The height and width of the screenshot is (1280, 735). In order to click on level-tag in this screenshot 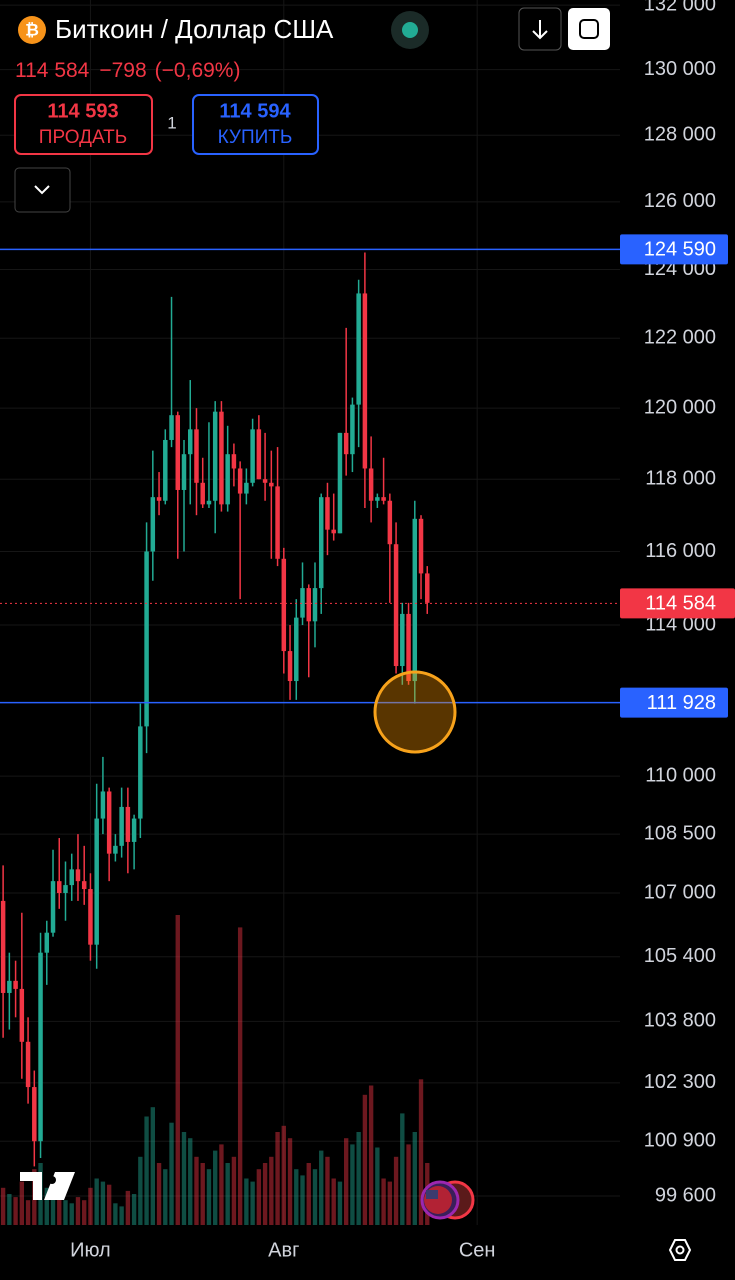, I will do `click(674, 249)`.